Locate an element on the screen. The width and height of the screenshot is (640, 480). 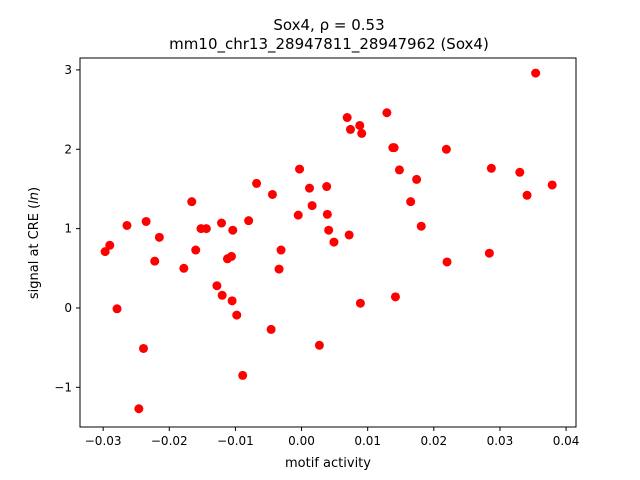
y-axis-label: signal at CRE (ln) is located at coordinates (34, 243).